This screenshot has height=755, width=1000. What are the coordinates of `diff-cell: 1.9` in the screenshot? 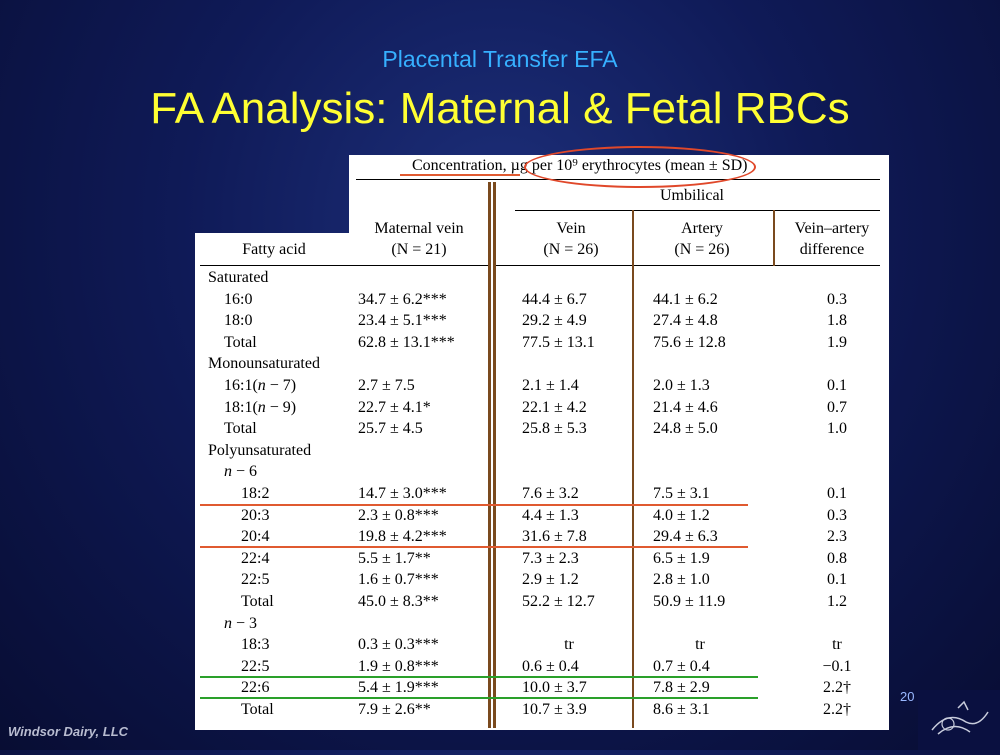 It's located at (837, 342).